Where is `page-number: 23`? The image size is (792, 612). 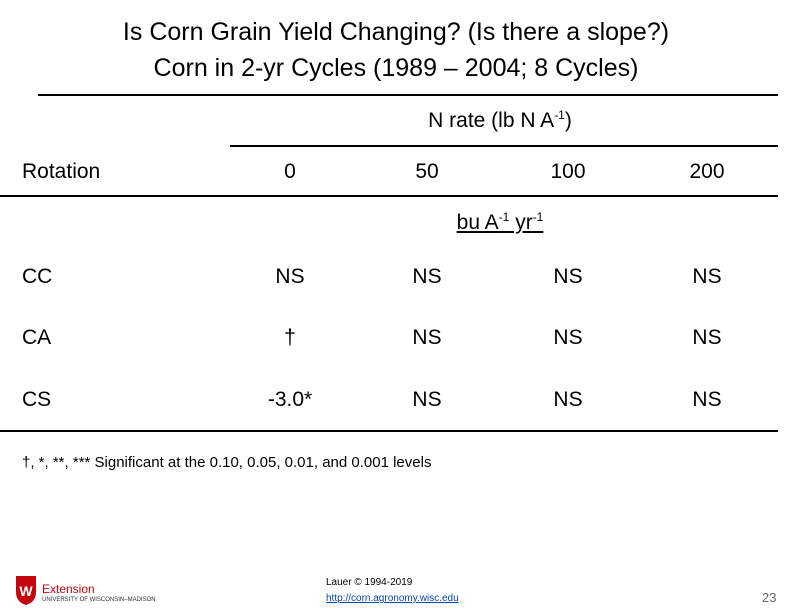 page-number: 23 is located at coordinates (769, 597).